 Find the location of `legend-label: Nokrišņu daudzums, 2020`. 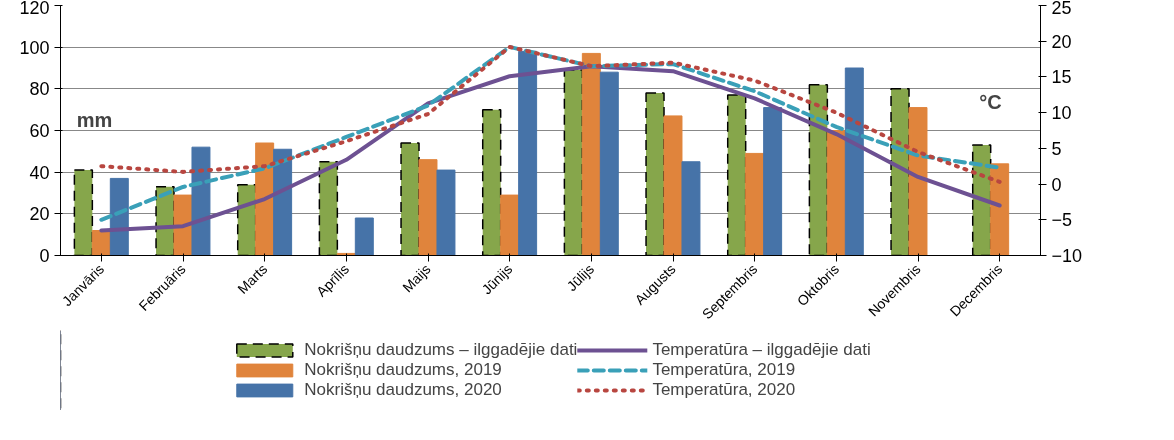

legend-label: Nokrišņu daudzums, 2020 is located at coordinates (403, 390).